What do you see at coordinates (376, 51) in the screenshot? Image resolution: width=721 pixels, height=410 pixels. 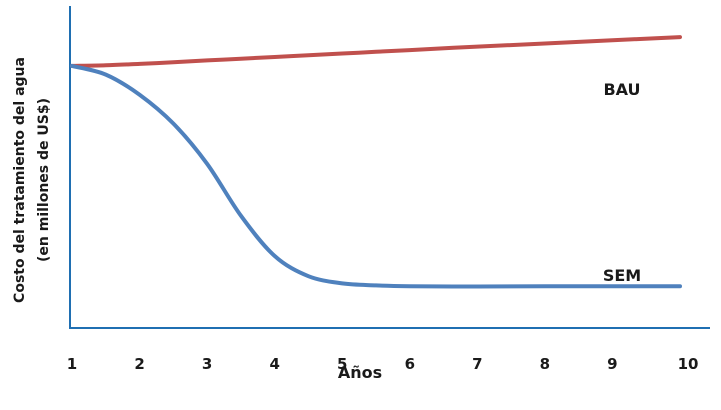 I see `series-line-bau` at bounding box center [376, 51].